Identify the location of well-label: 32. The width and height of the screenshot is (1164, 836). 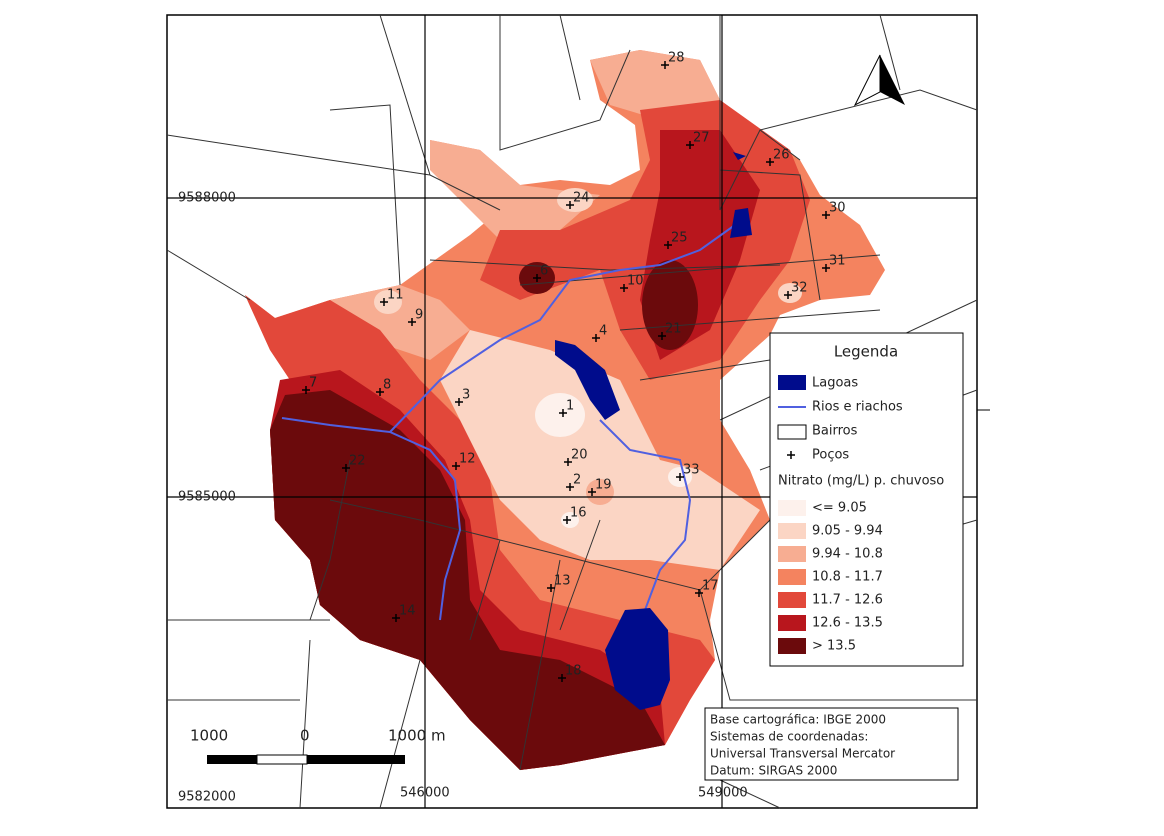
(799, 288).